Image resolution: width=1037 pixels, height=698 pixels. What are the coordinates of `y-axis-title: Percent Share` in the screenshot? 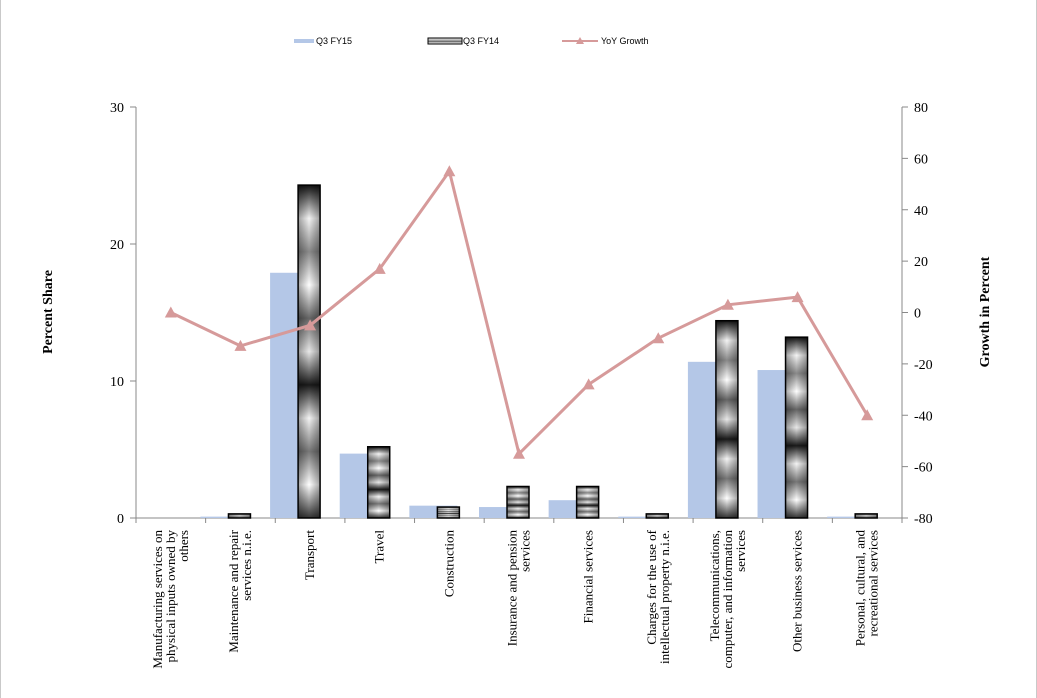 It's located at (48, 312).